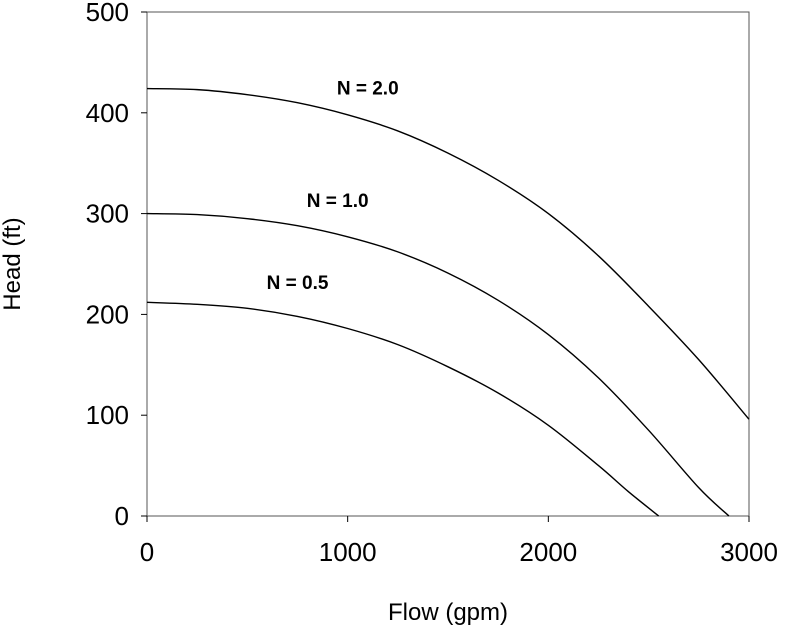  Describe the element at coordinates (368, 88) in the screenshot. I see `series-label: N = 2.0` at that location.